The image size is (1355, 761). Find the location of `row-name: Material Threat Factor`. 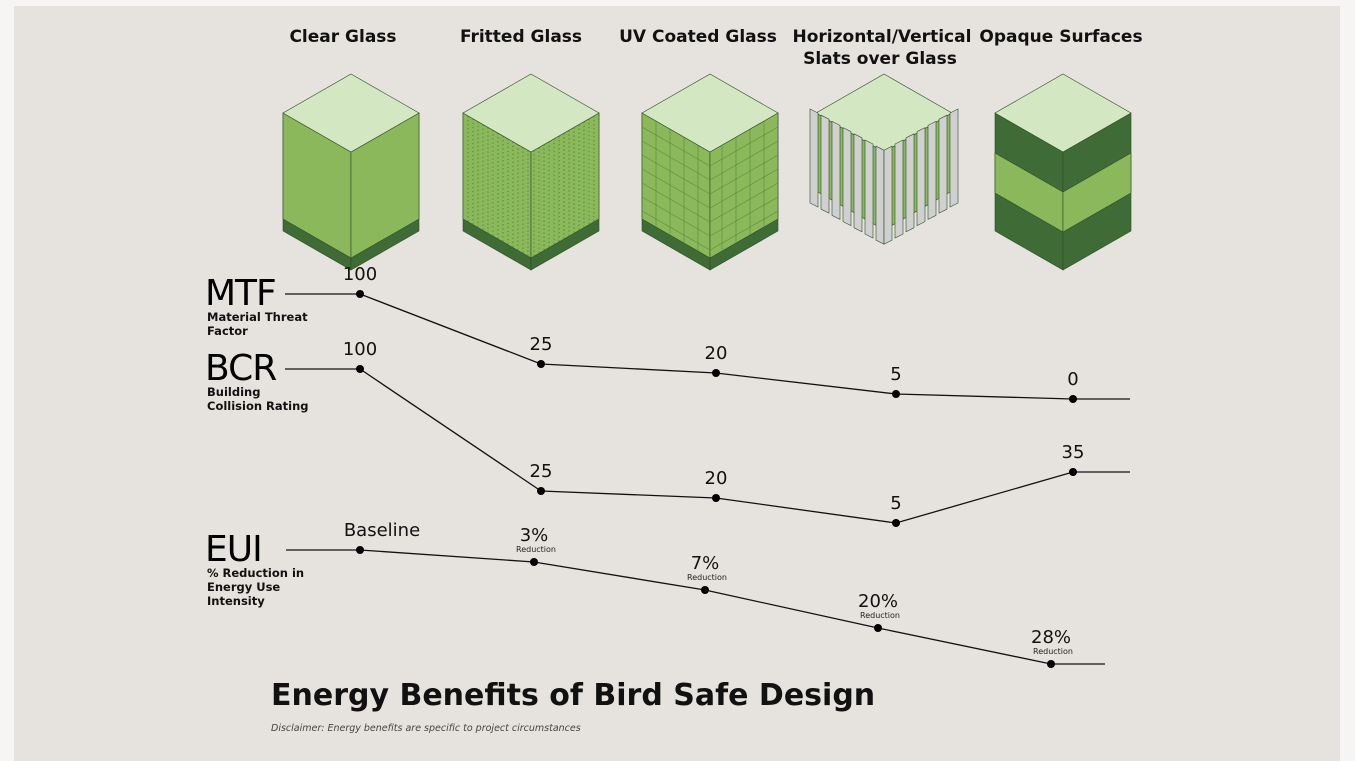

row-name: Material Threat Factor is located at coordinates (257, 324).